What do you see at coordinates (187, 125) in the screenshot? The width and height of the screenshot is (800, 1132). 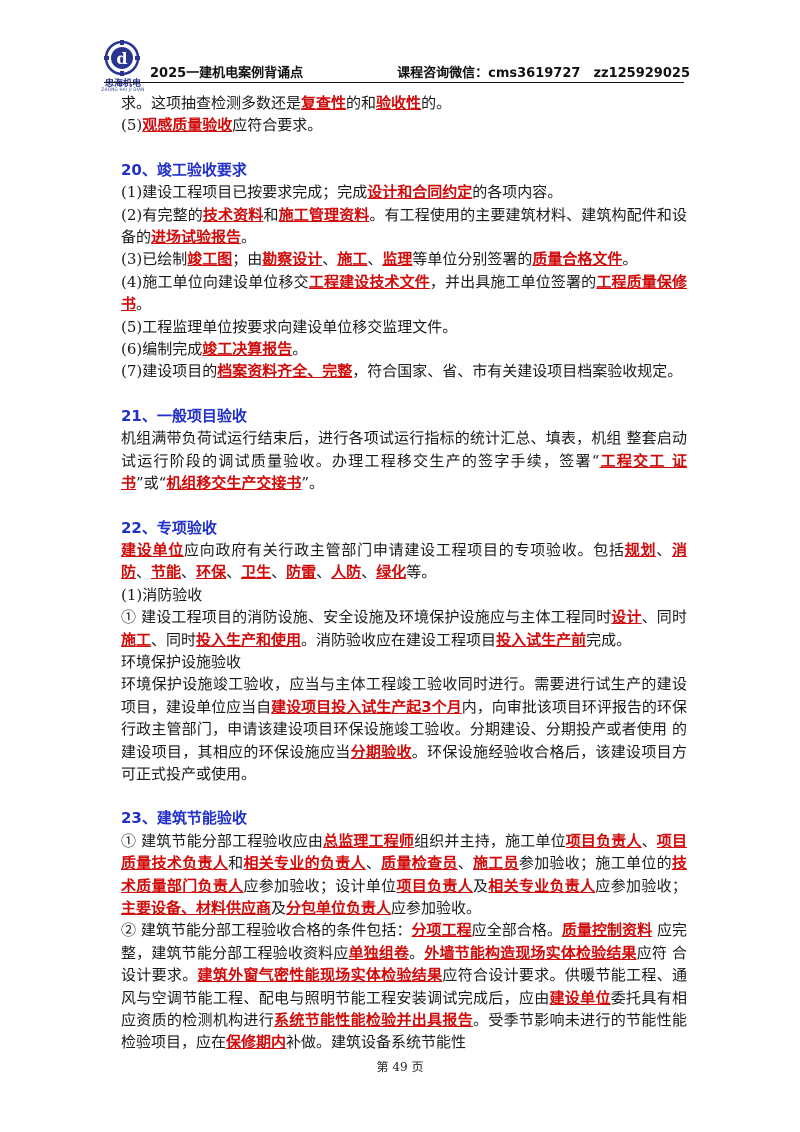 I see `highlighted-term: 观感质量验收` at bounding box center [187, 125].